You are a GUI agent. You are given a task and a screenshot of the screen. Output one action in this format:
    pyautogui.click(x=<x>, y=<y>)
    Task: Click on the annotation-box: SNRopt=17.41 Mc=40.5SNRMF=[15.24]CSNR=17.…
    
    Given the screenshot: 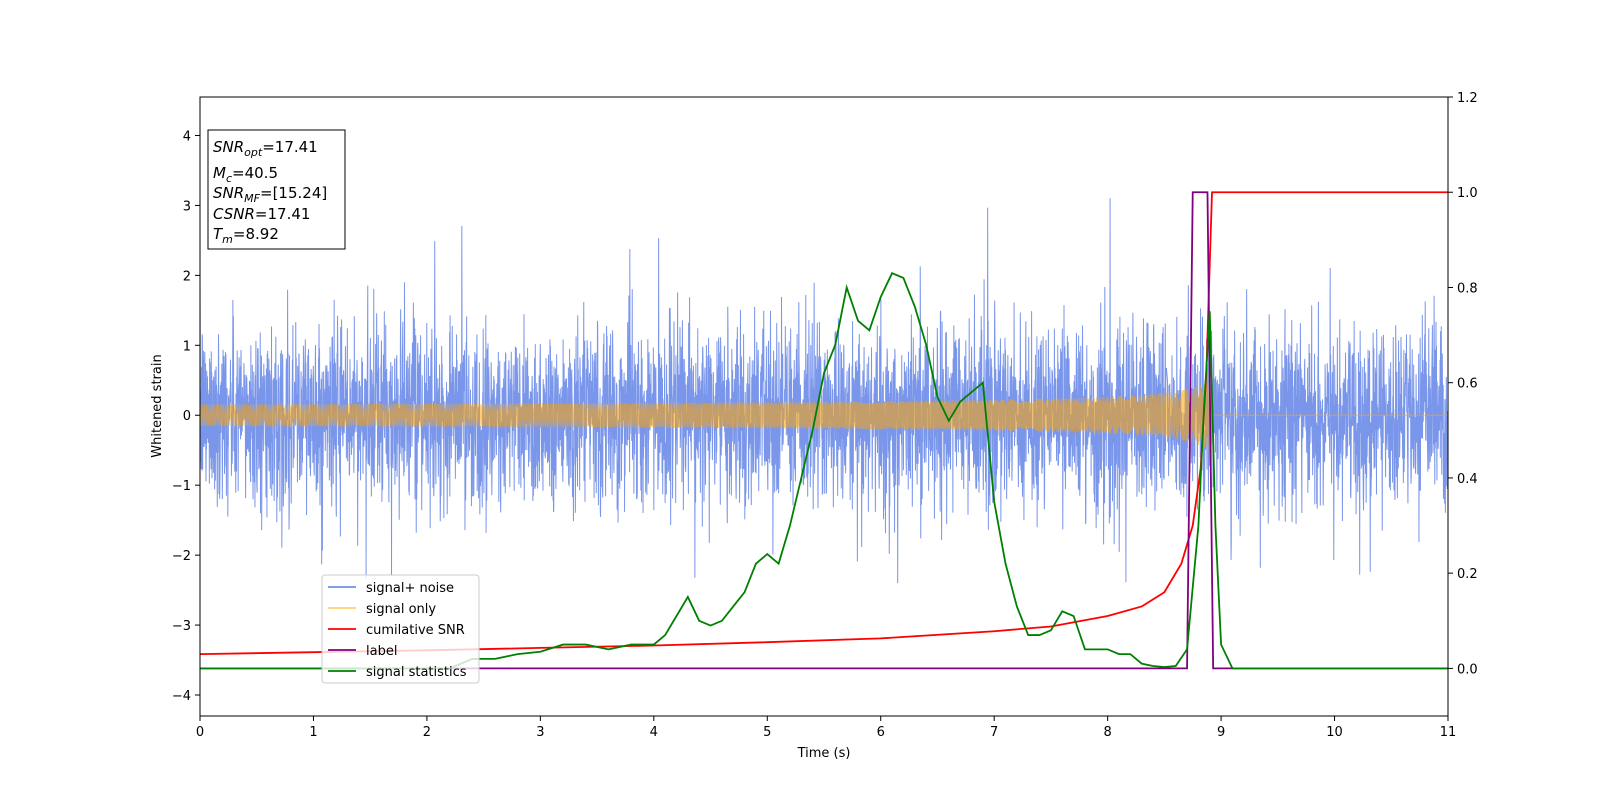 What is the action you would take?
    pyautogui.click(x=276, y=189)
    